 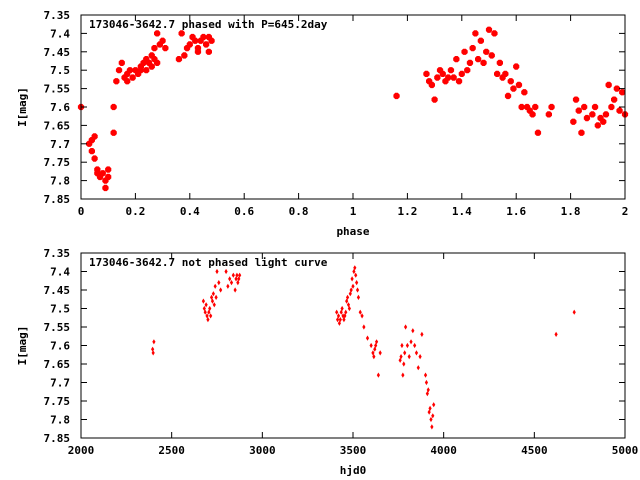 I want to click on phased-x-tick-label: 0.2, so click(x=135, y=211).